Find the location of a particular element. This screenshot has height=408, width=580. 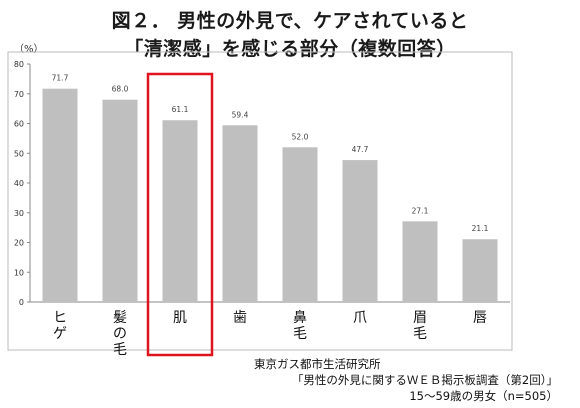

x-category-label: 鼻毛 is located at coordinates (300, 325).